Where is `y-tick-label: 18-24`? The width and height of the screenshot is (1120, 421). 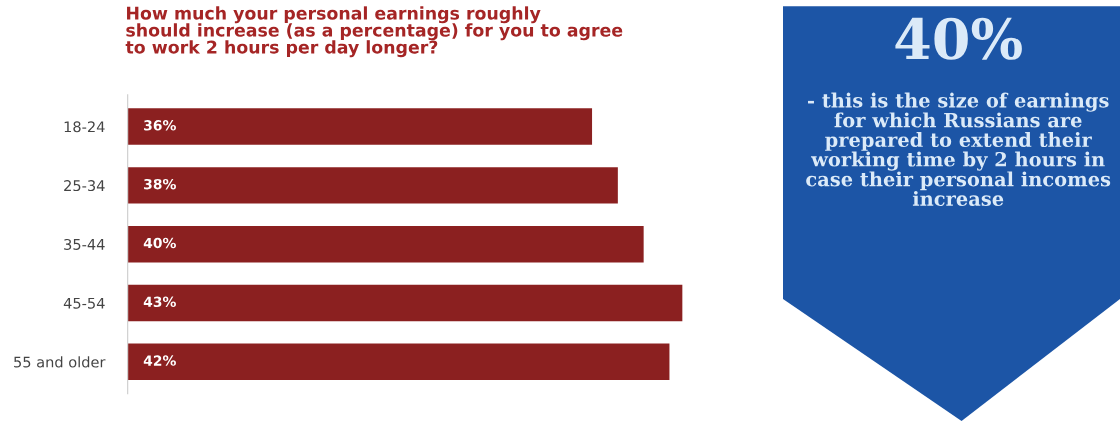
y-tick-label: 18-24 is located at coordinates (84, 127).